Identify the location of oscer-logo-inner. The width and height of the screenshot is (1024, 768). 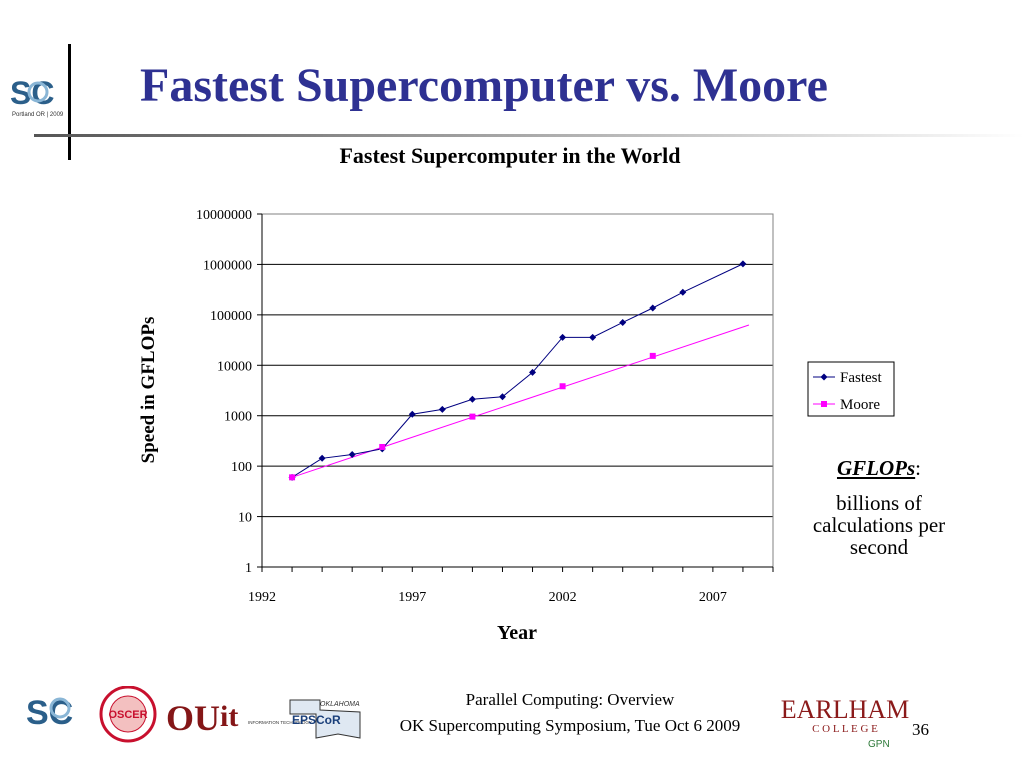
(128, 714).